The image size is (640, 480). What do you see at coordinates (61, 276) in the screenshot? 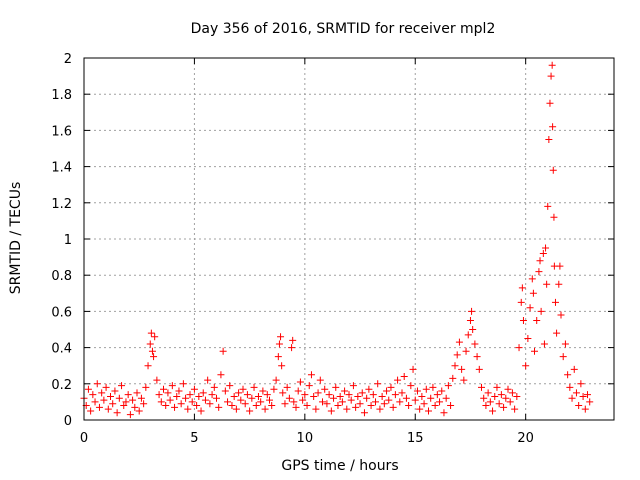
I see `y-tick-label: 0.8` at bounding box center [61, 276].